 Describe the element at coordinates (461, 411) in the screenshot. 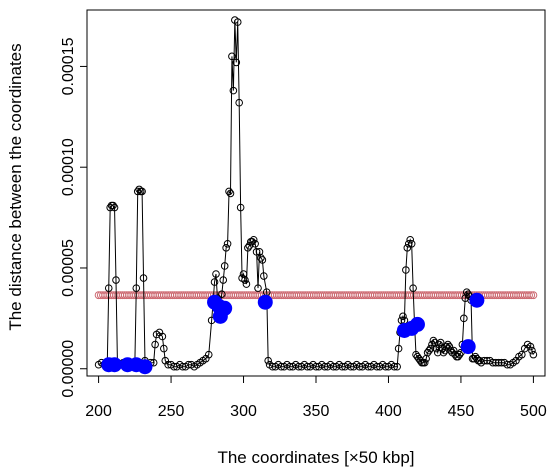

I see `x-tick-label-5: 450` at that location.